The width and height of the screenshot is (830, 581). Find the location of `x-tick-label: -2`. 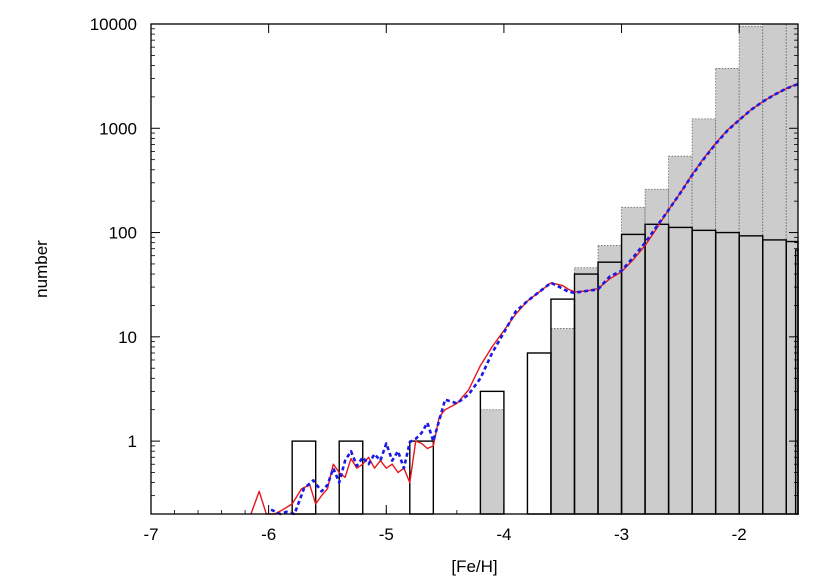

x-tick-label: -2 is located at coordinates (739, 534).